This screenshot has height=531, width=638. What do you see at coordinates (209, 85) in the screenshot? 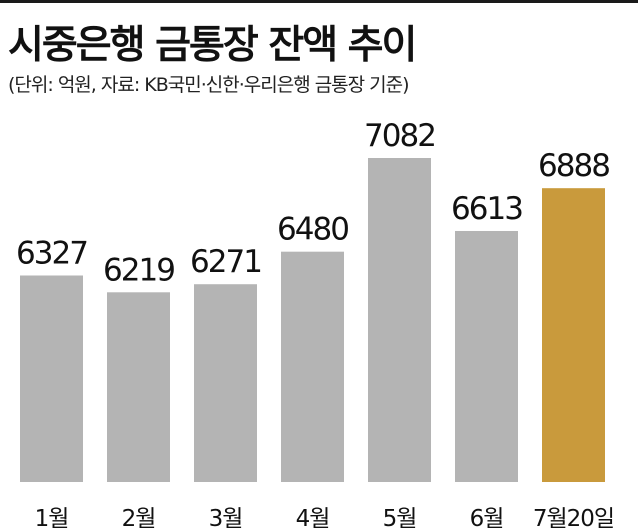
I see `chart-subtitle: (단위: 억원, 자료: KB국민·신한·우리은행 금통장 기준)` at bounding box center [209, 85].